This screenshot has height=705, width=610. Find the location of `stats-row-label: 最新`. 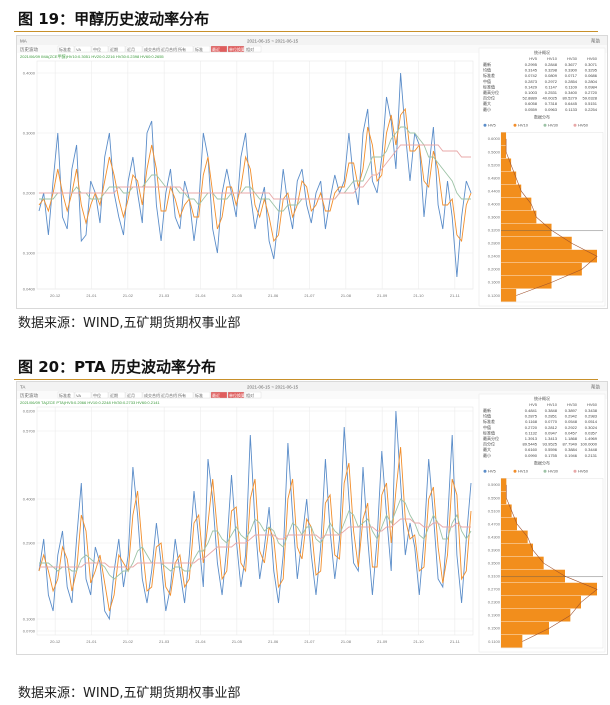

stats-row-label: 最新 is located at coordinates (487, 410).